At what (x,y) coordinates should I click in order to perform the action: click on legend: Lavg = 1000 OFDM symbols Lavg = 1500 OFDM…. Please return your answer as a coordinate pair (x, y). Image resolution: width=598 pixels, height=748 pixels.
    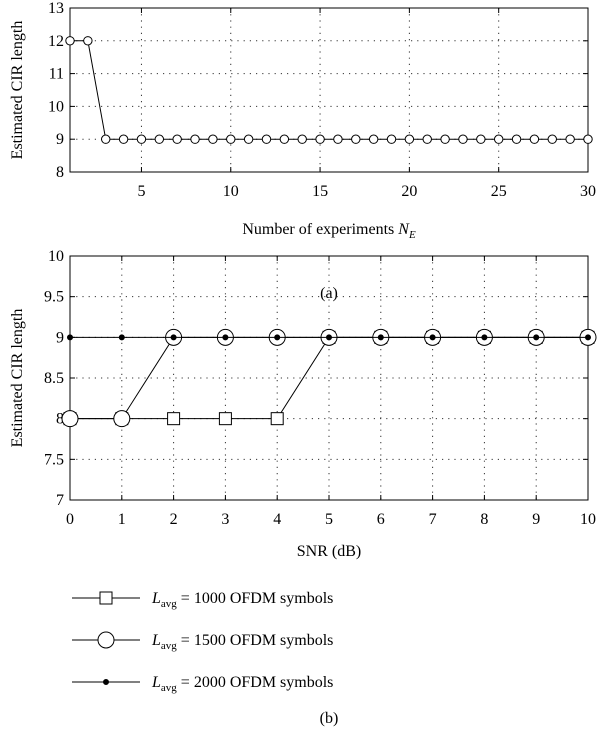
    Looking at the image, I should click on (202, 642).